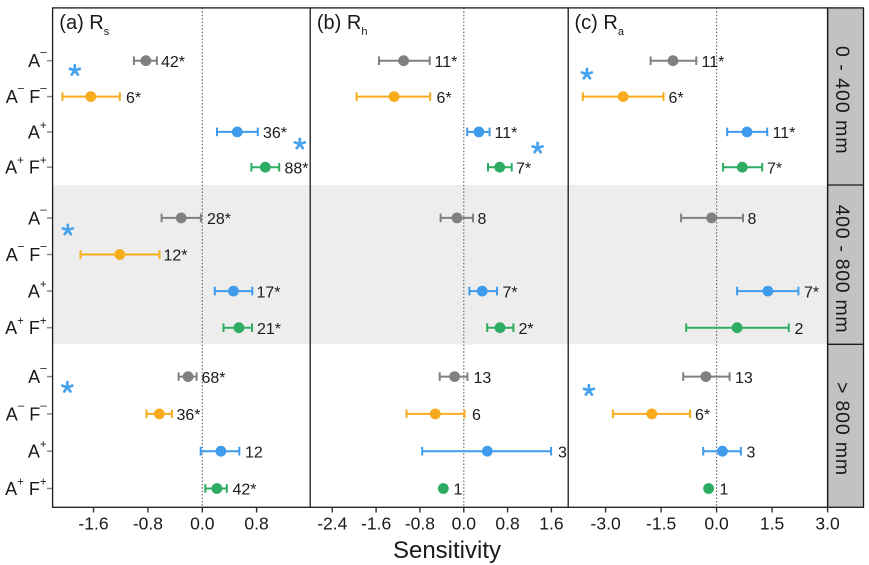 Image resolution: width=869 pixels, height=565 pixels. What do you see at coordinates (447, 550) in the screenshot?
I see `svg-text: Sensitivity` at bounding box center [447, 550].